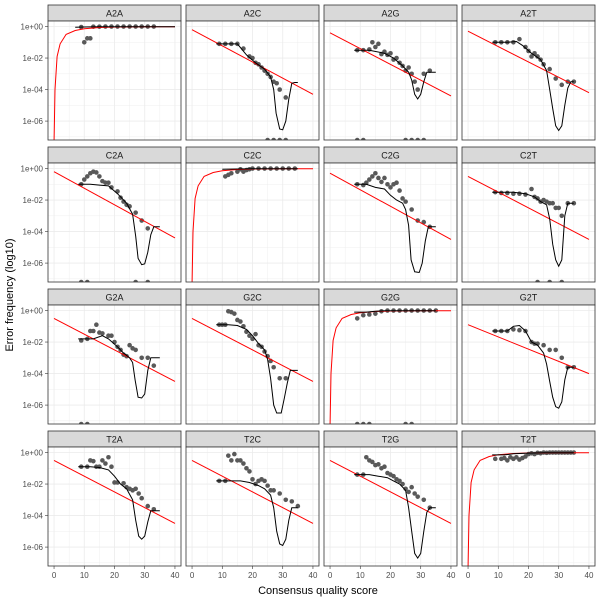  Describe the element at coordinates (33, 200) in the screenshot. I see `y-tick-label: 1e-02` at that location.